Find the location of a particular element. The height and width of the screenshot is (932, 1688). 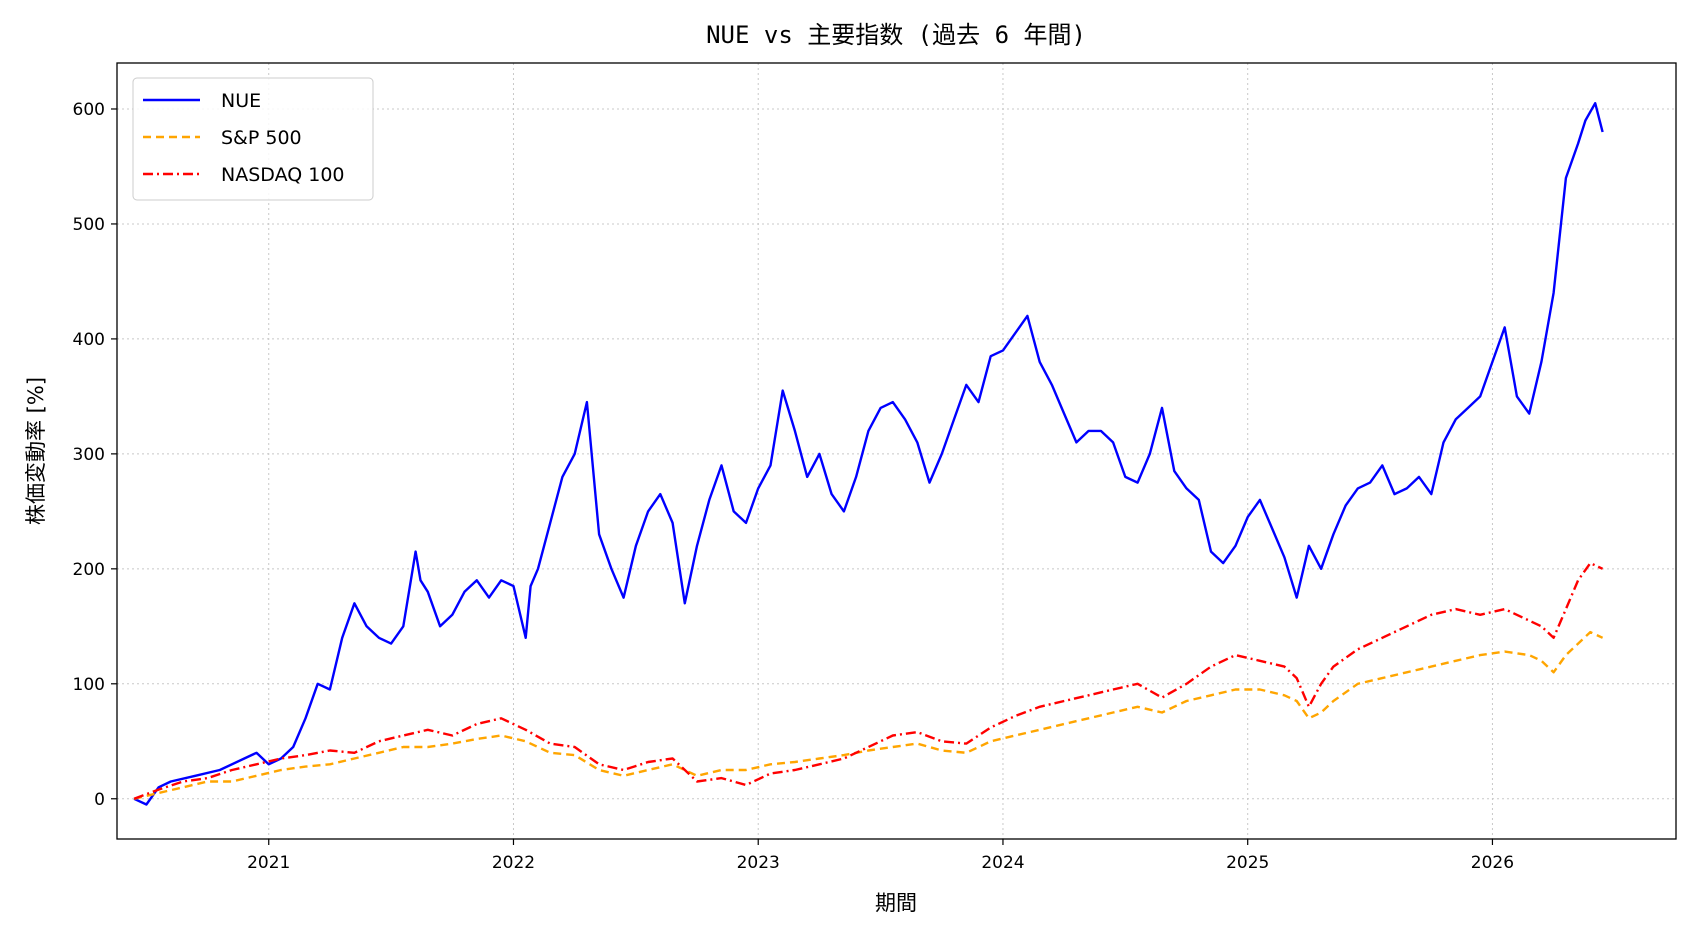

legend-label: NASDAQ 100 is located at coordinates (283, 175).